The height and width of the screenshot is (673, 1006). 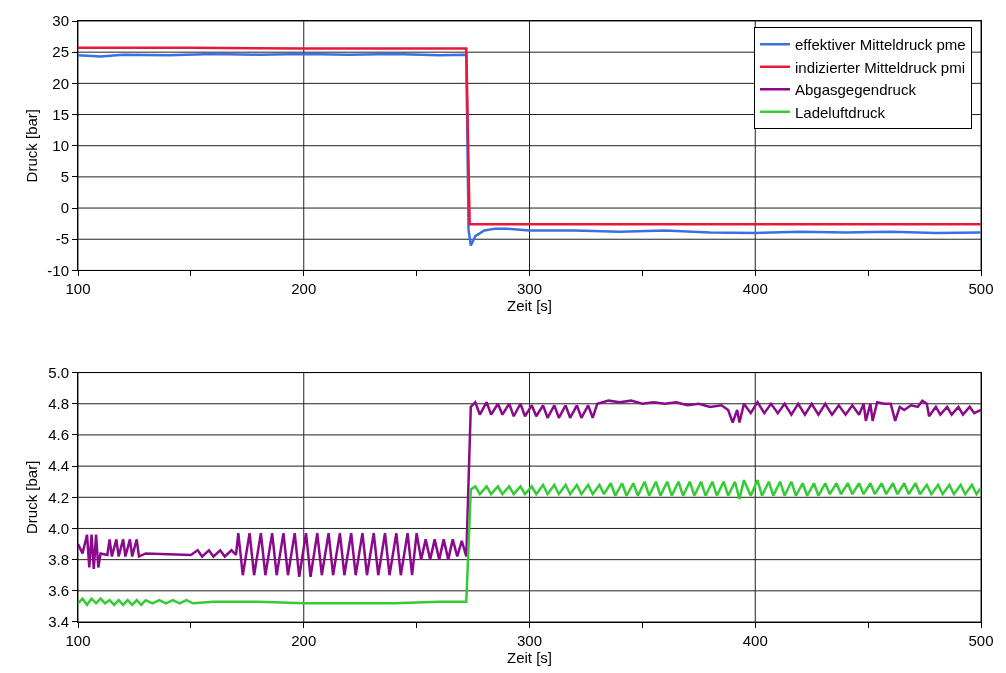 What do you see at coordinates (60, 21) in the screenshot?
I see `y-tick-label: 30` at bounding box center [60, 21].